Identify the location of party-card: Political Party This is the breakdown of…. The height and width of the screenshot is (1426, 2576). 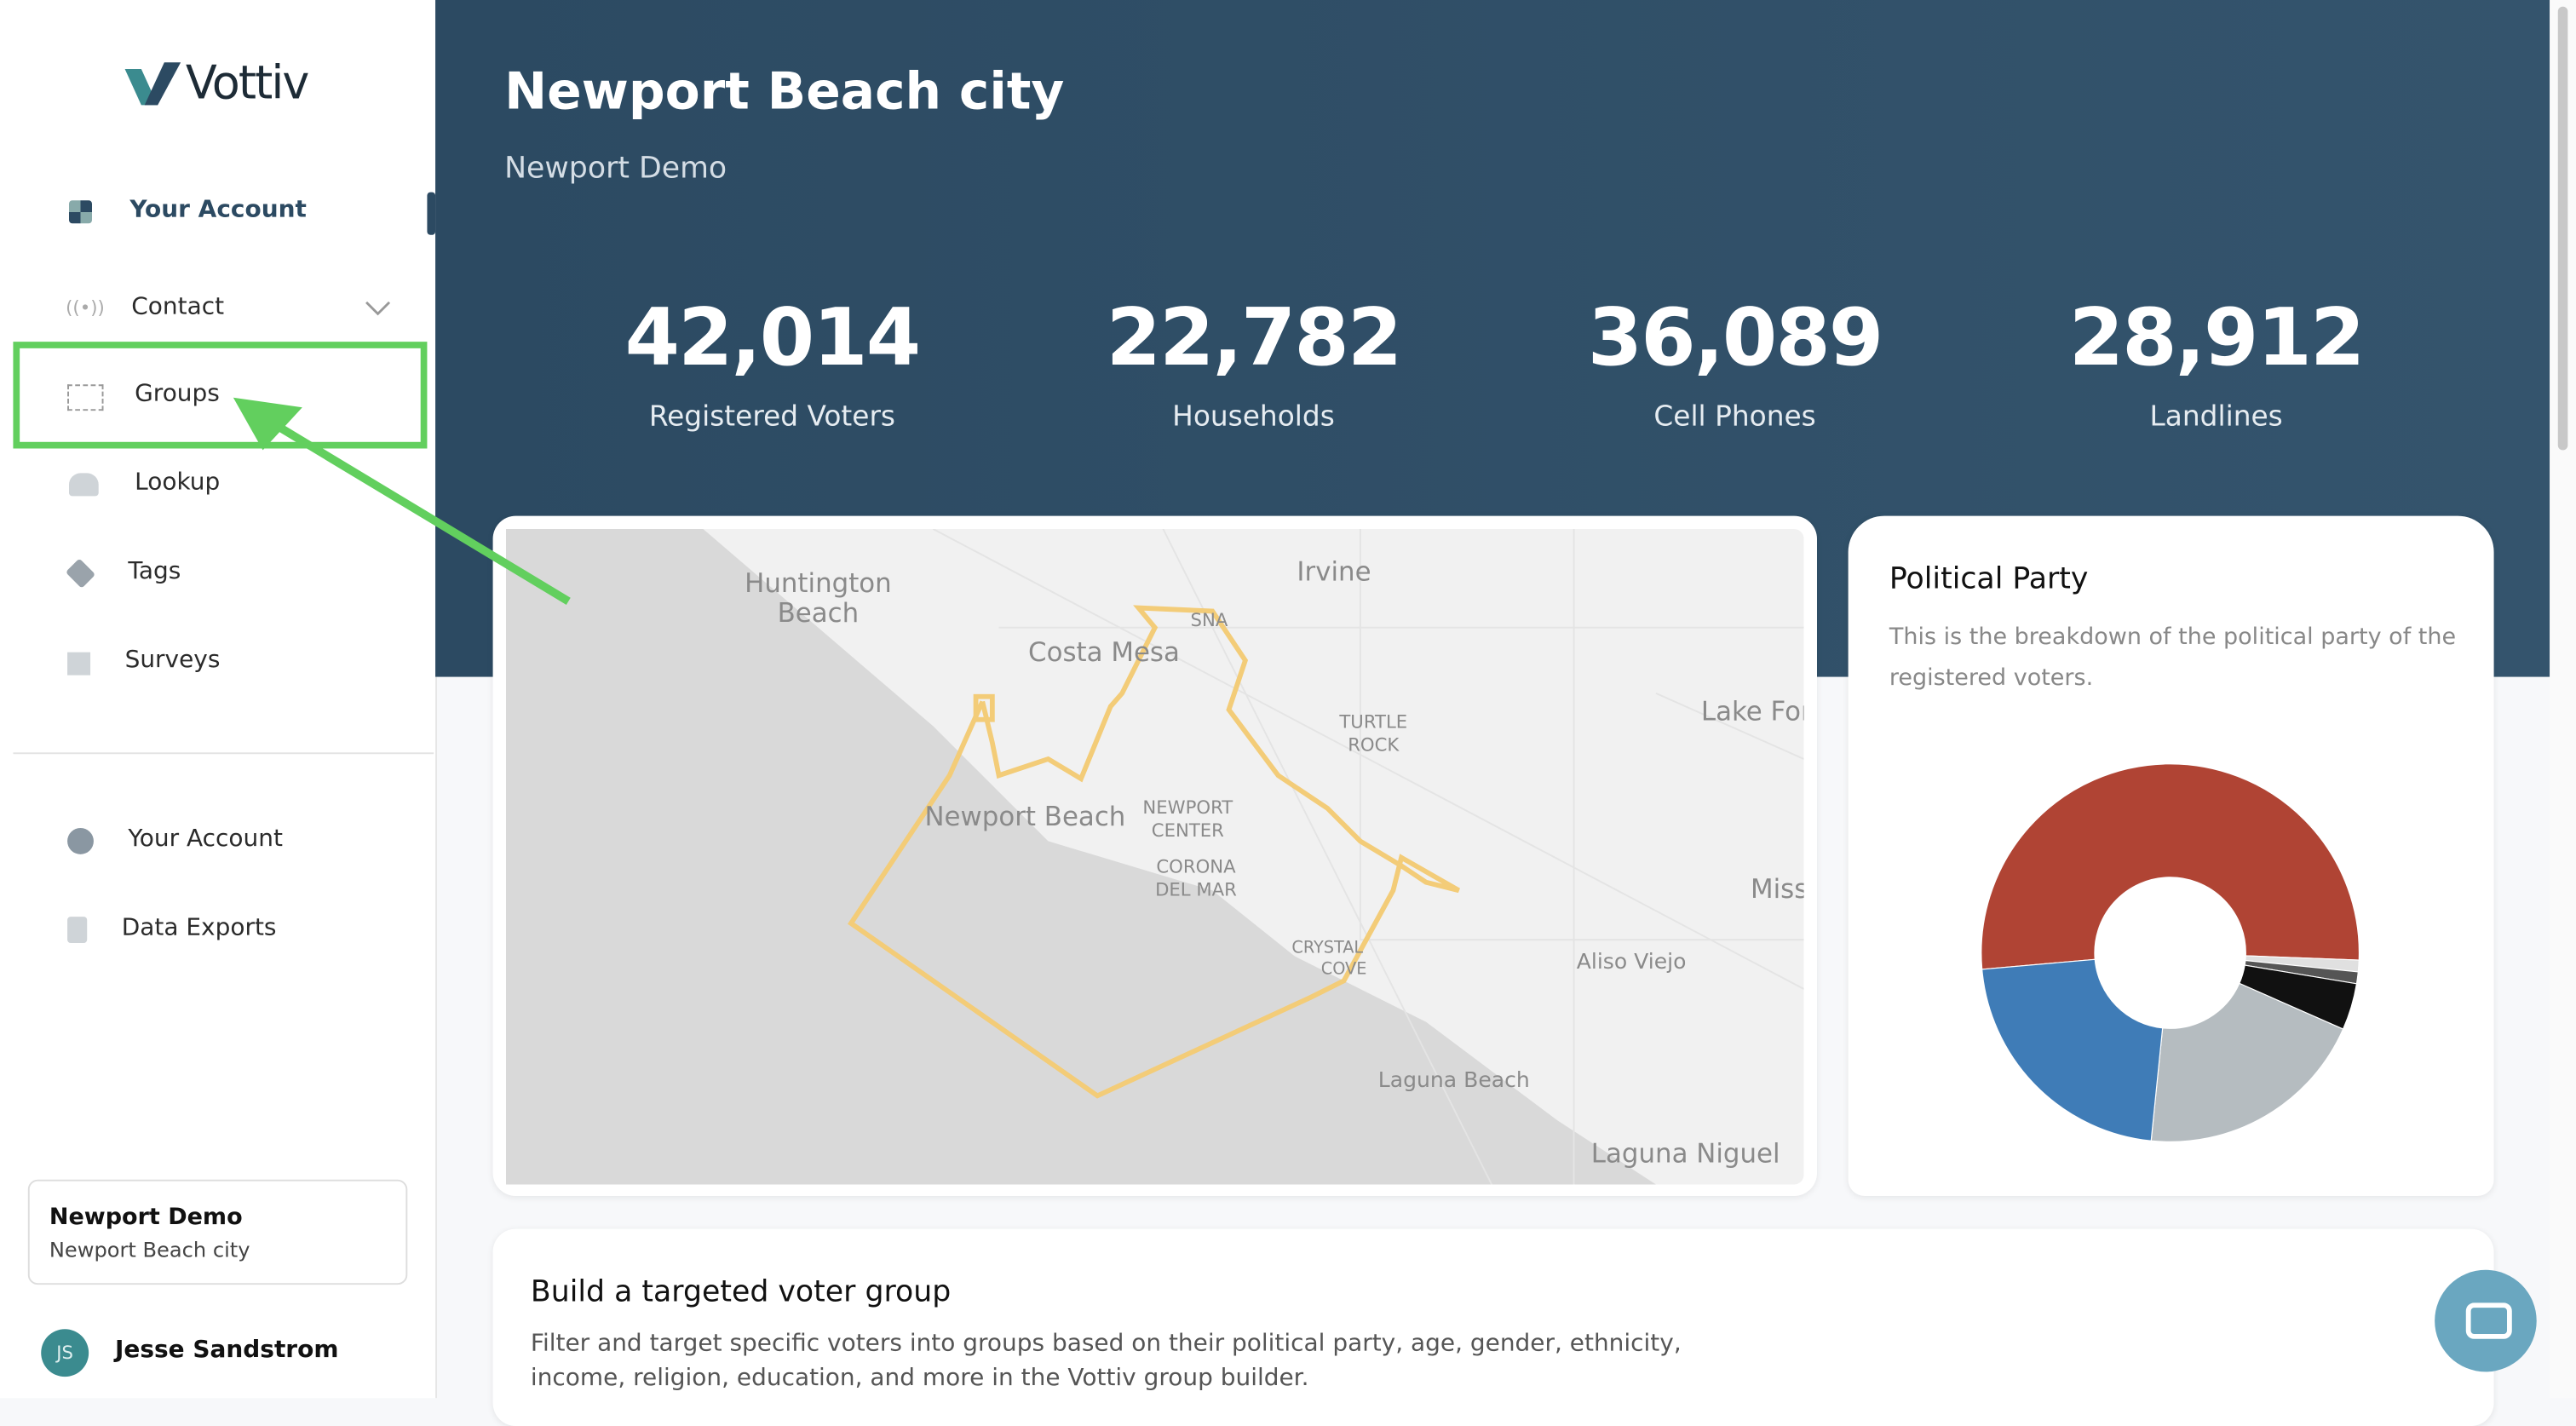
(2171, 856).